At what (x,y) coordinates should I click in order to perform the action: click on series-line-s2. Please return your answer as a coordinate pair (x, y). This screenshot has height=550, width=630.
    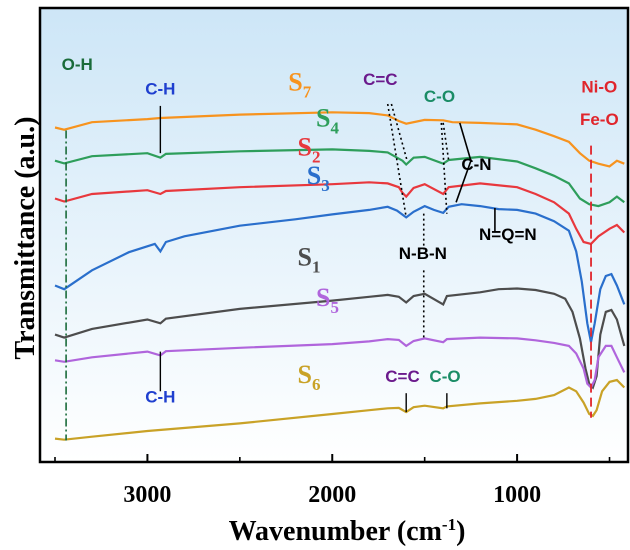
    Looking at the image, I should click on (340, 213).